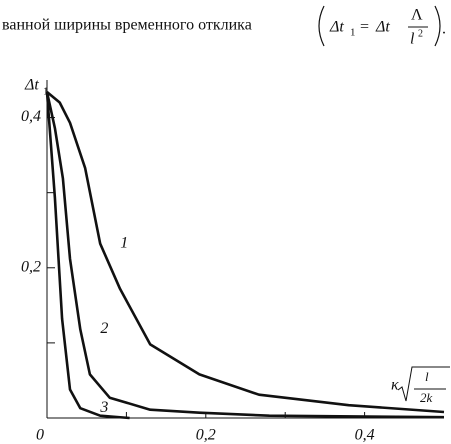 The image size is (451, 444). Describe the element at coordinates (395, 385) in the screenshot. I see `x-axis-label: κ` at that location.